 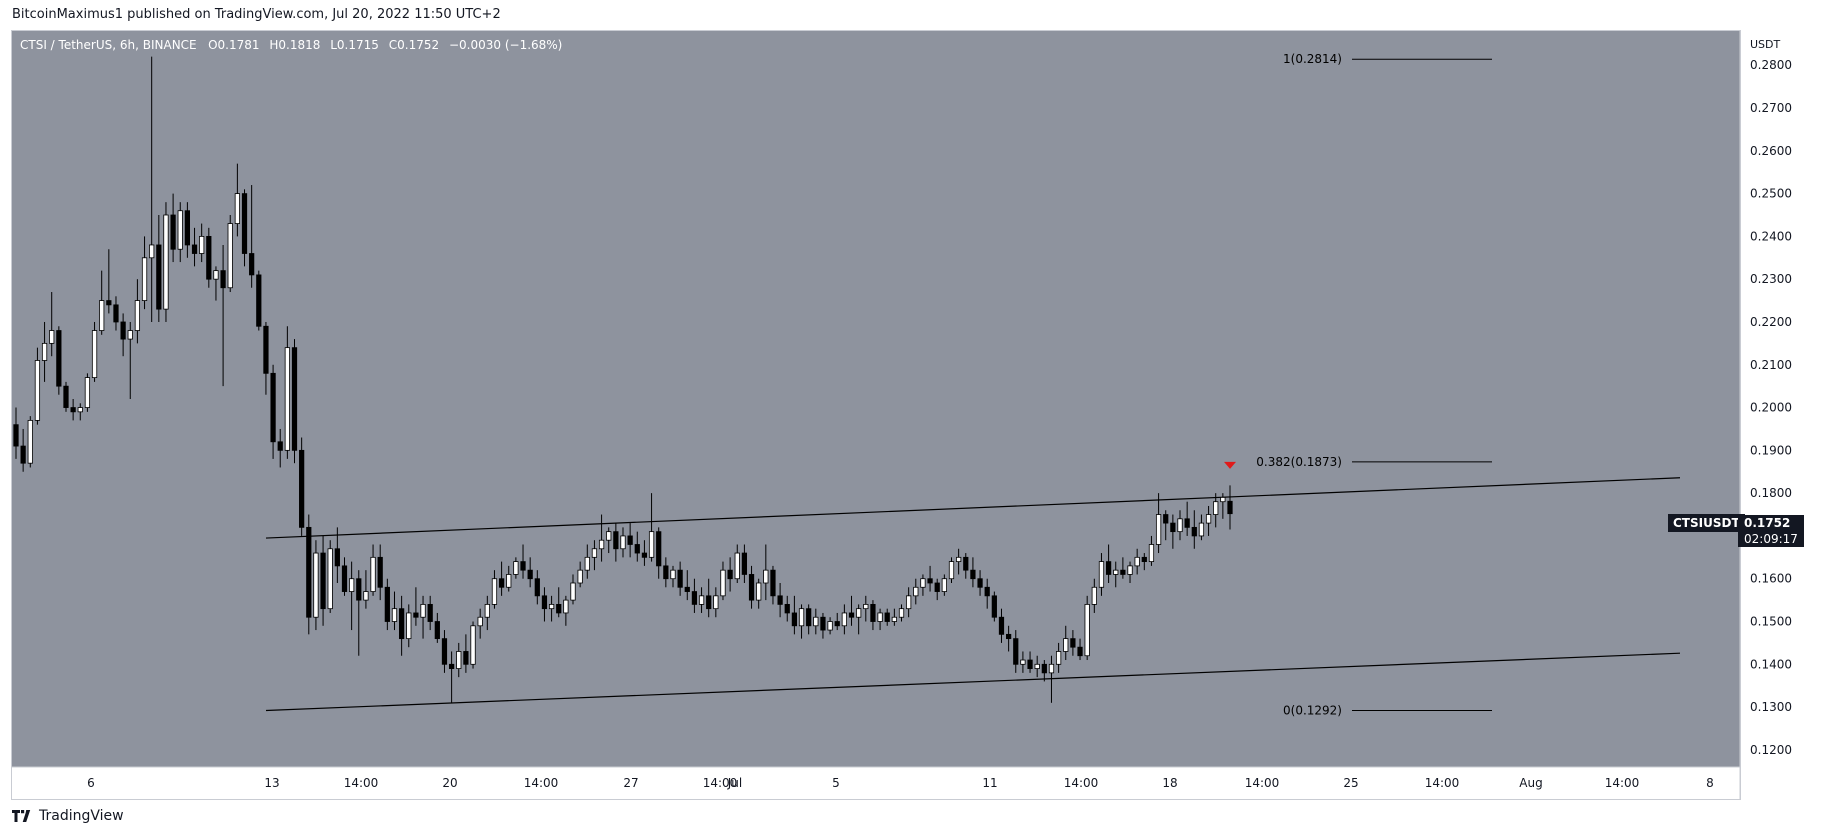 What do you see at coordinates (973, 682) in the screenshot?
I see `channel-lower-line` at bounding box center [973, 682].